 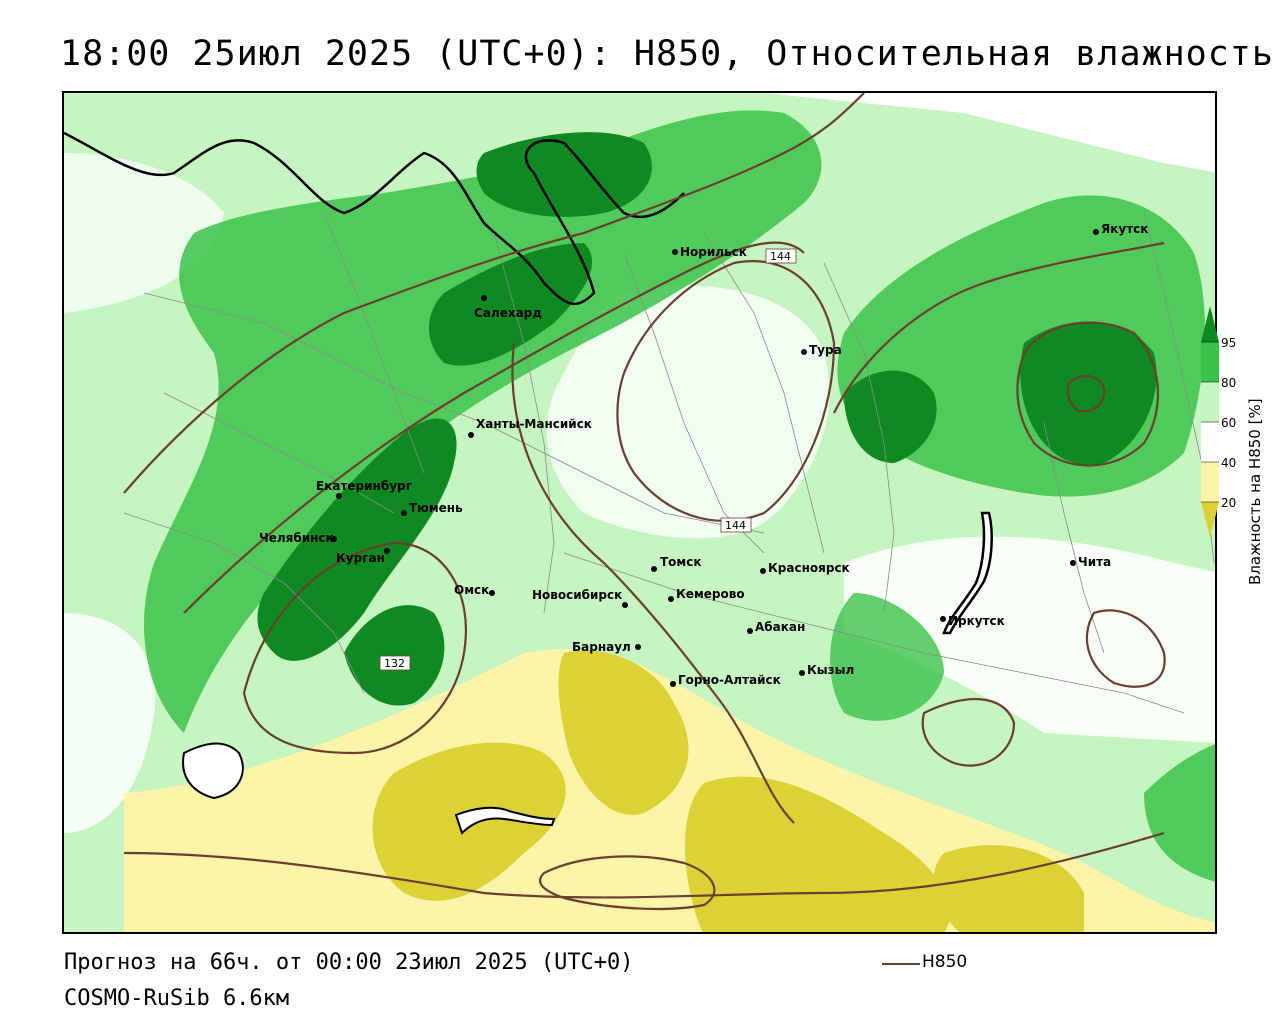 I want to click on svg-text: Омск, so click(x=471, y=590).